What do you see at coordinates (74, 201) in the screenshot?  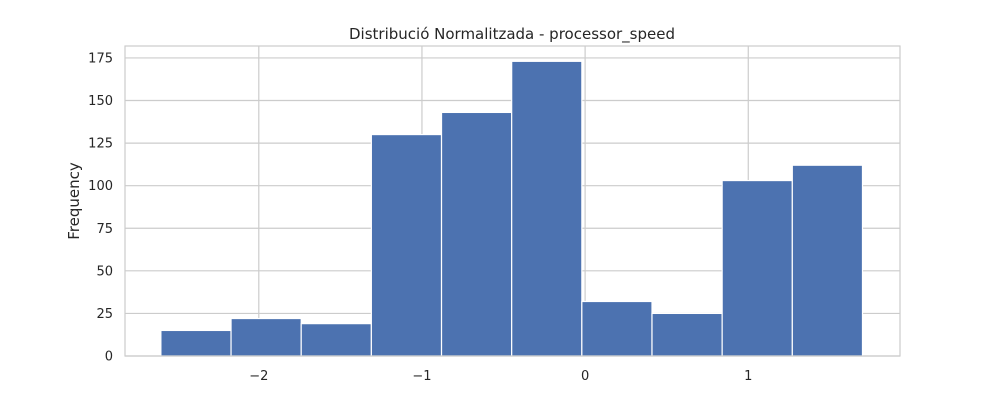 I see `y-axis-label: Frequency` at bounding box center [74, 201].